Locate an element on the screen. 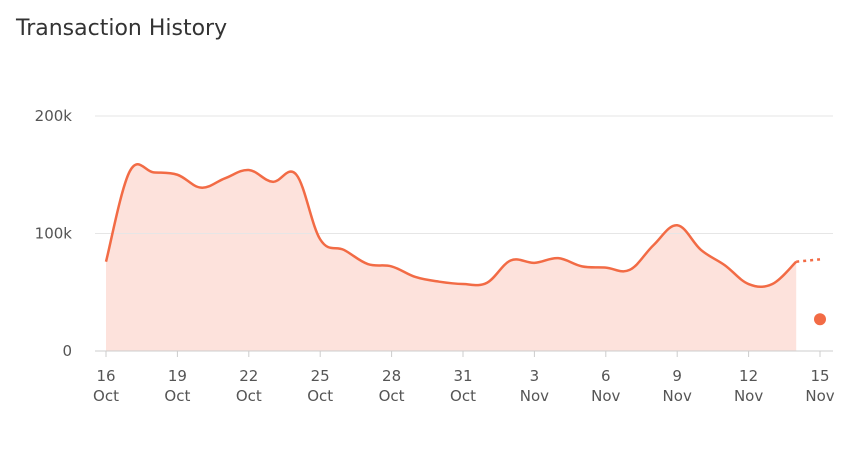  y-tick-label: 100k is located at coordinates (54, 234).